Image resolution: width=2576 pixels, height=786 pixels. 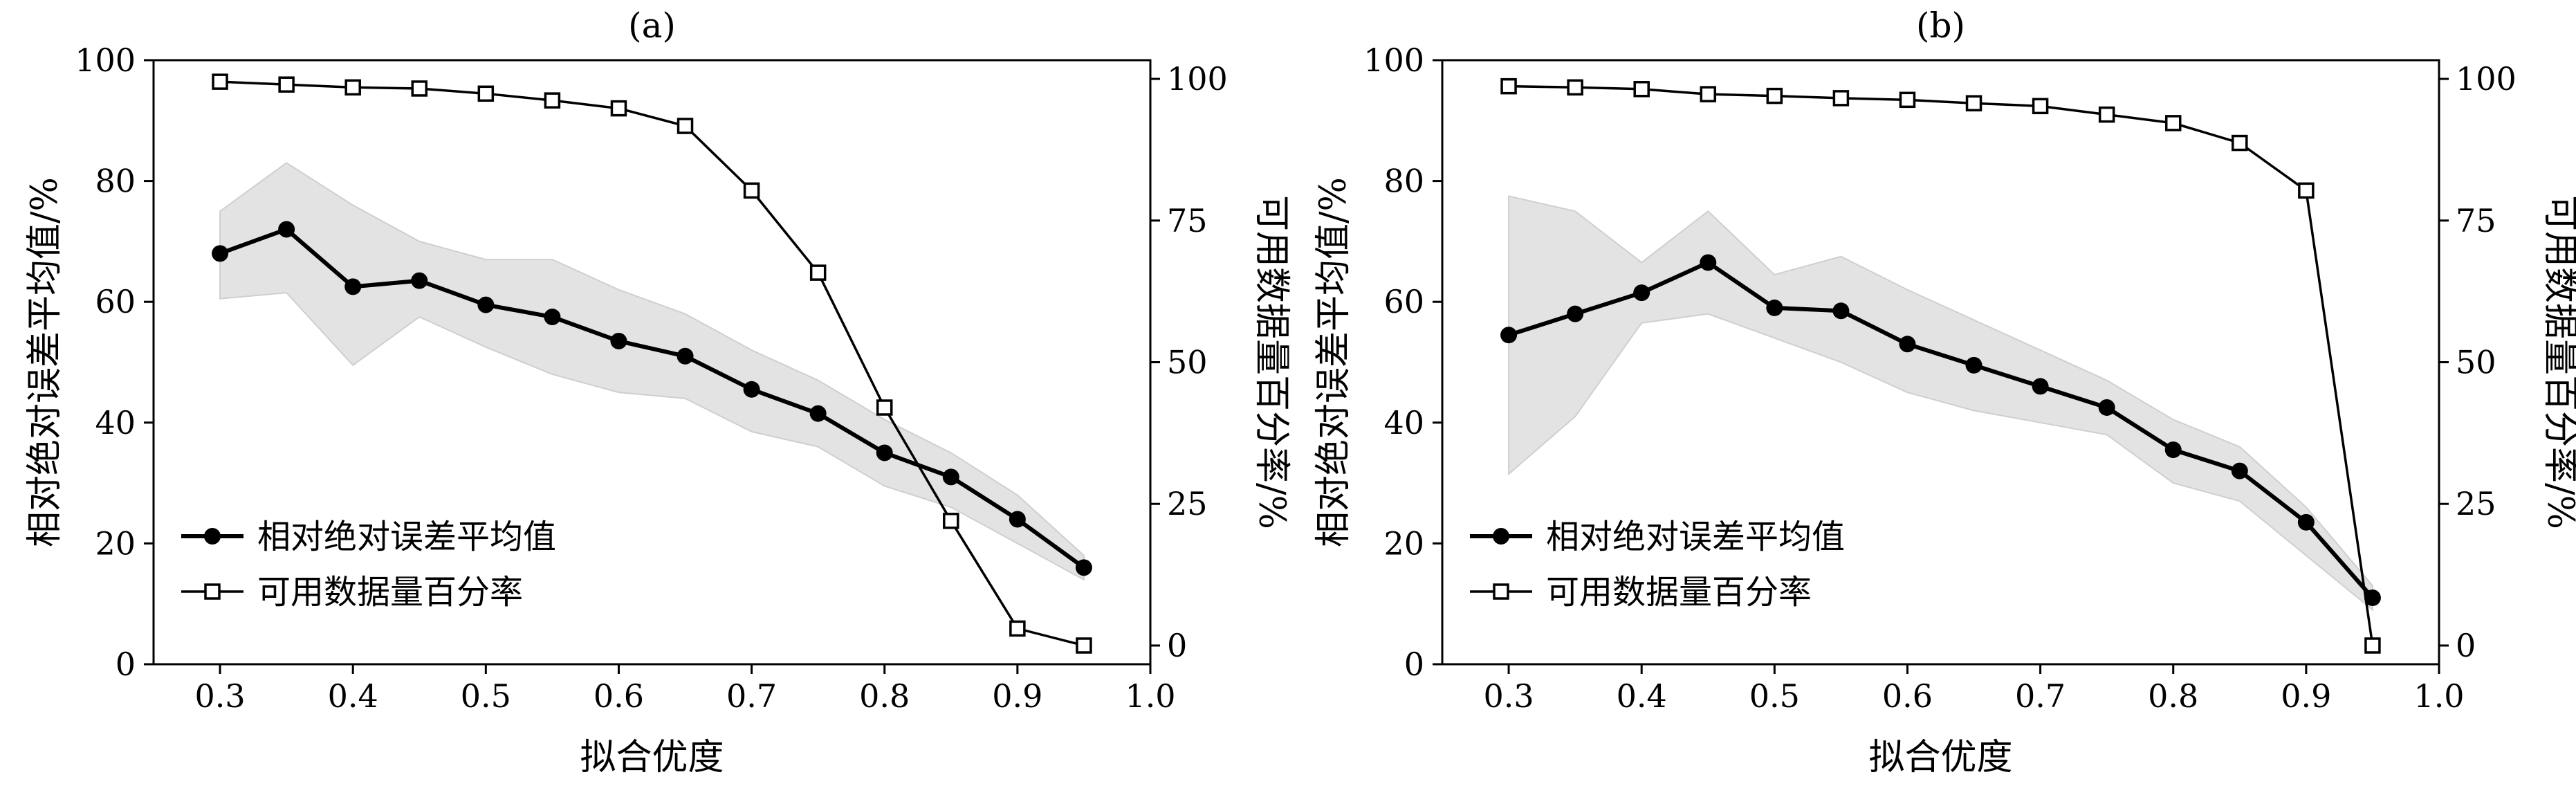 What do you see at coordinates (652, 26) in the screenshot?
I see `panel-title: (a)` at bounding box center [652, 26].